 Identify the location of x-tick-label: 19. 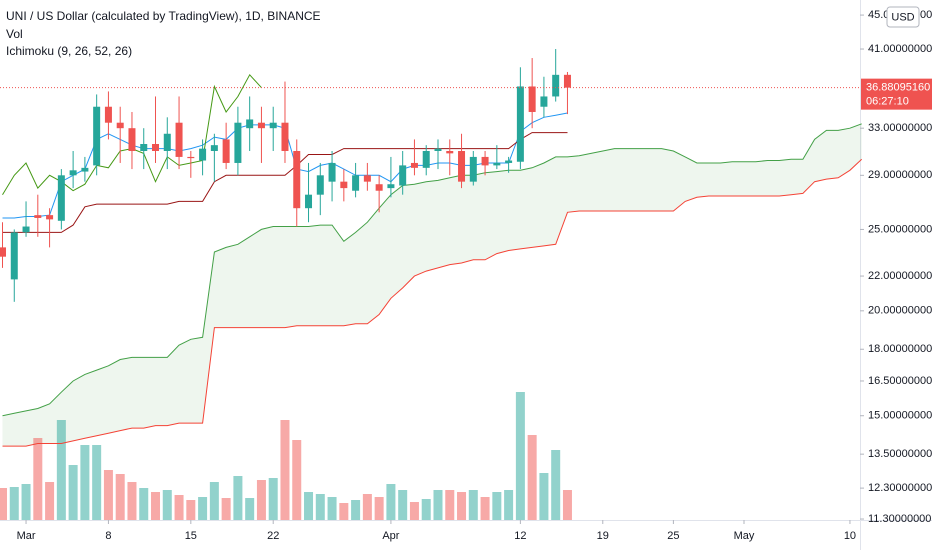
(603, 536).